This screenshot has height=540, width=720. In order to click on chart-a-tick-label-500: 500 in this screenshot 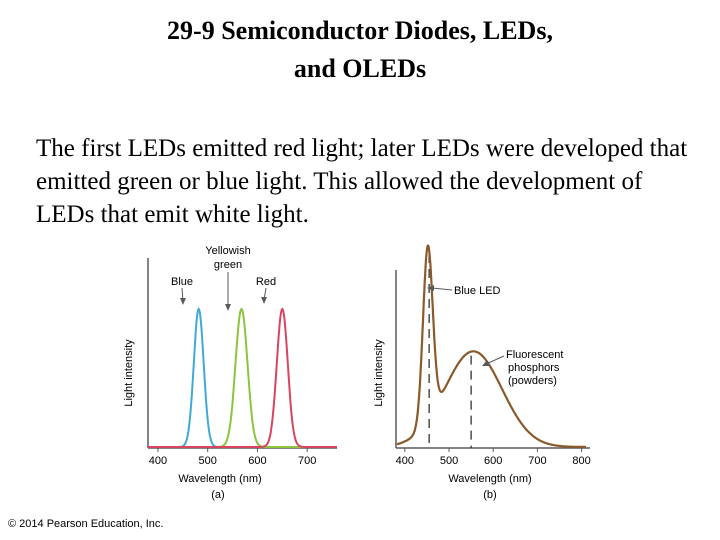, I will do `click(208, 461)`.